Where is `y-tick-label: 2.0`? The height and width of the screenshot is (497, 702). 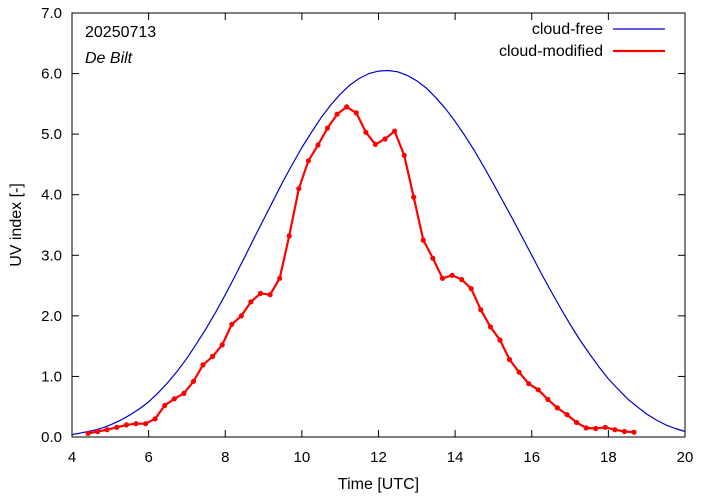
y-tick-label: 2.0 is located at coordinates (51, 316).